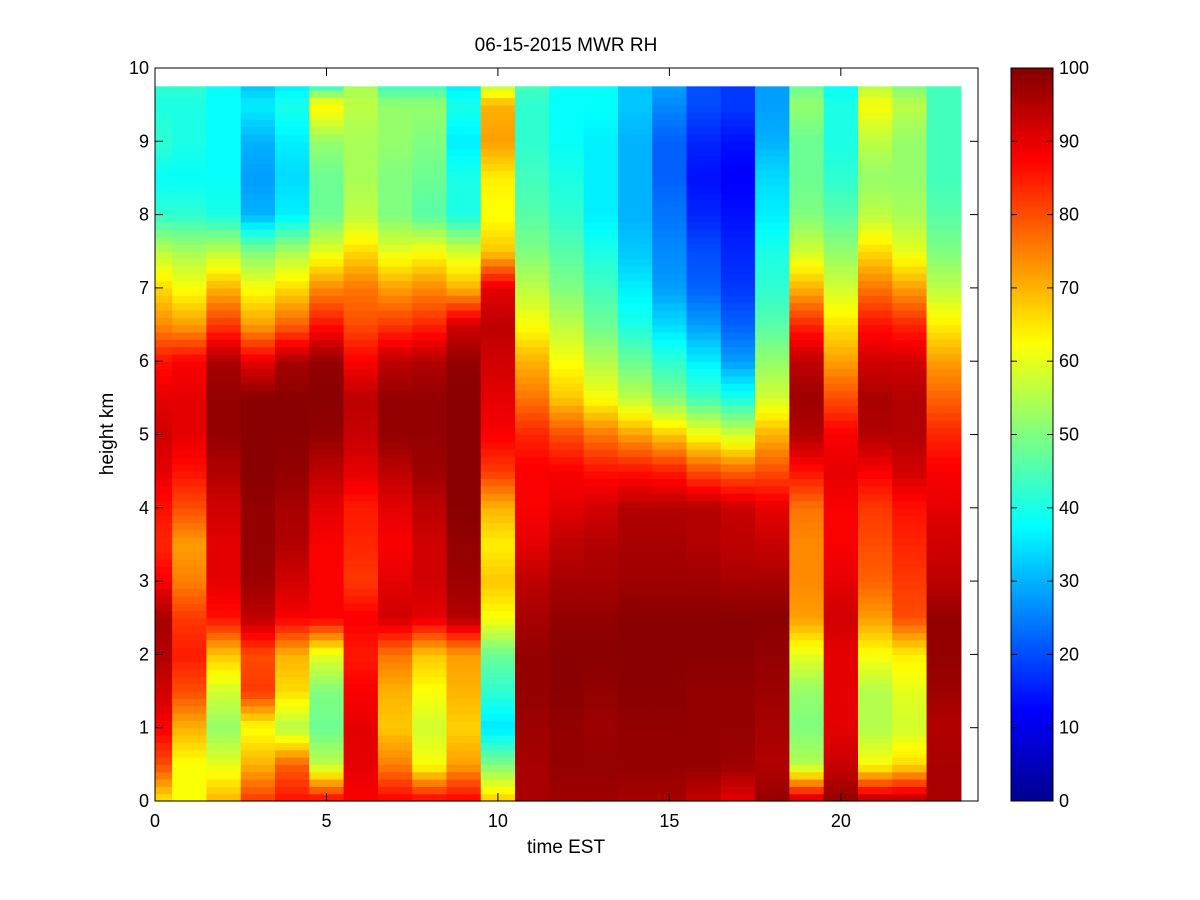  What do you see at coordinates (669, 821) in the screenshot?
I see `x-tick-label: 15` at bounding box center [669, 821].